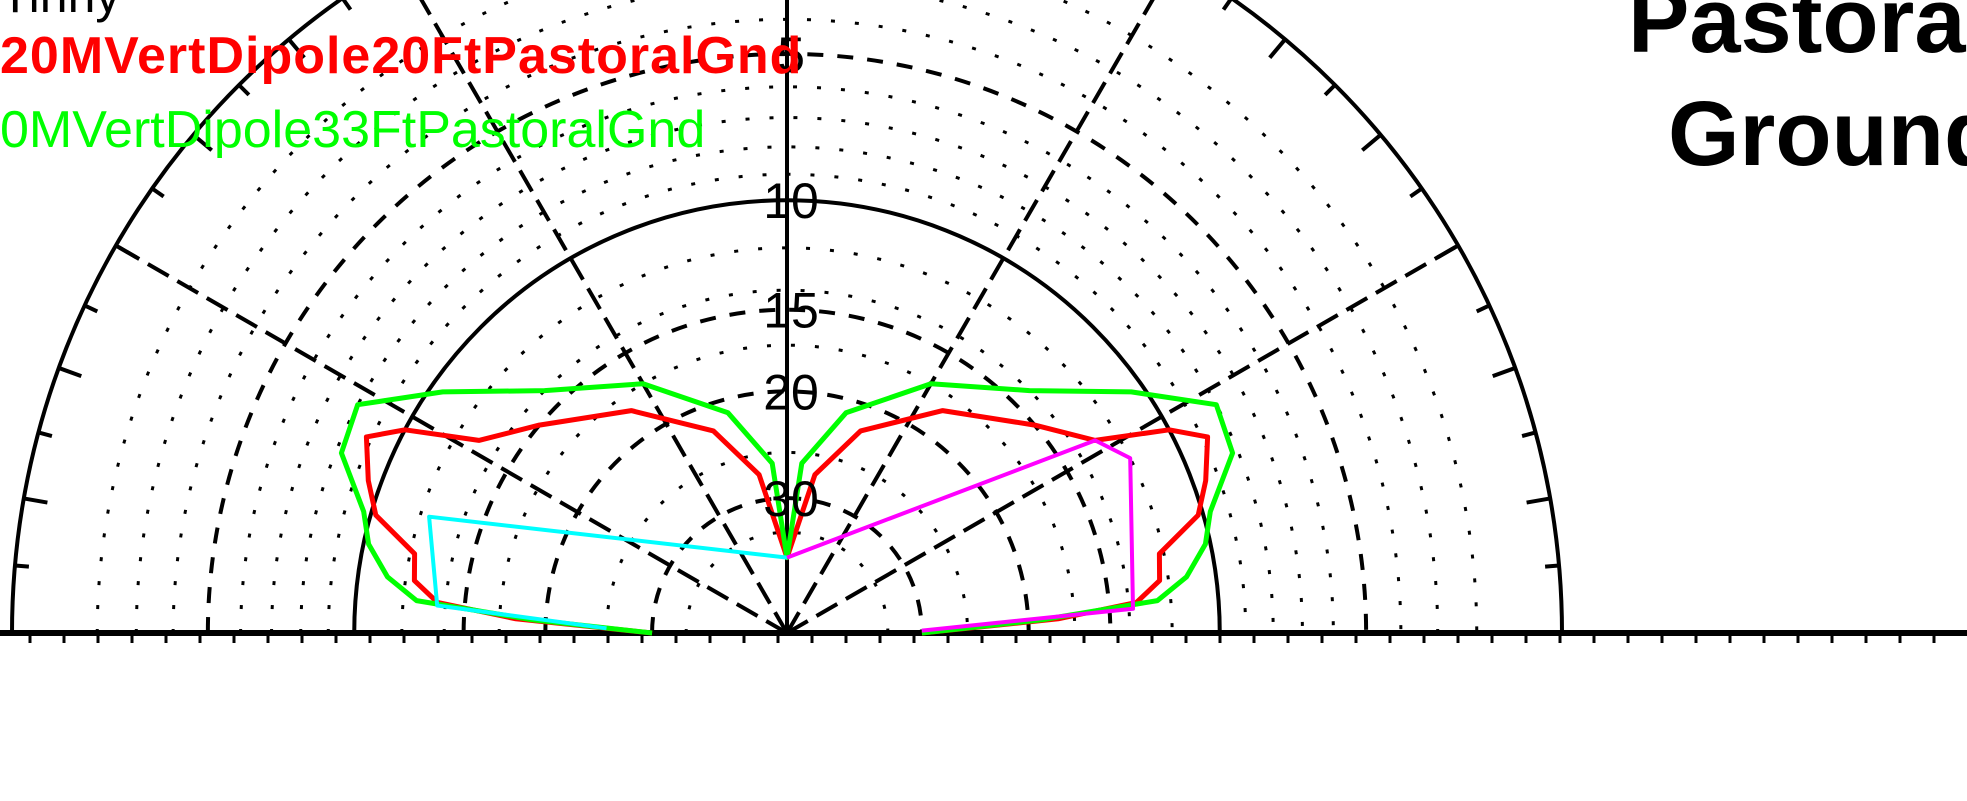 The width and height of the screenshot is (1967, 801). I want to click on chart-title-line-2: Ground, so click(1817, 134).